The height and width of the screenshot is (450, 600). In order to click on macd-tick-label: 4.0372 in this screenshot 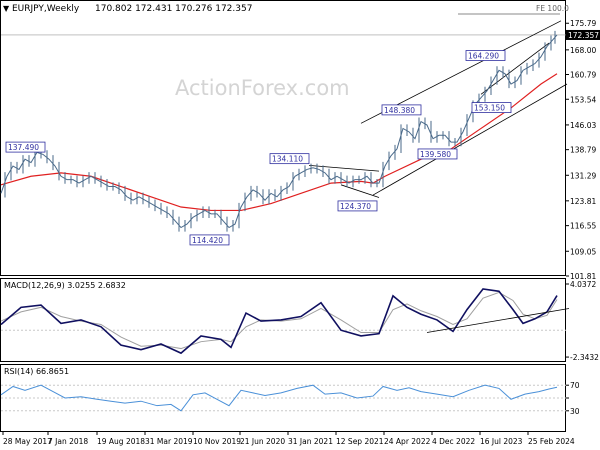, I will do `click(583, 284)`.